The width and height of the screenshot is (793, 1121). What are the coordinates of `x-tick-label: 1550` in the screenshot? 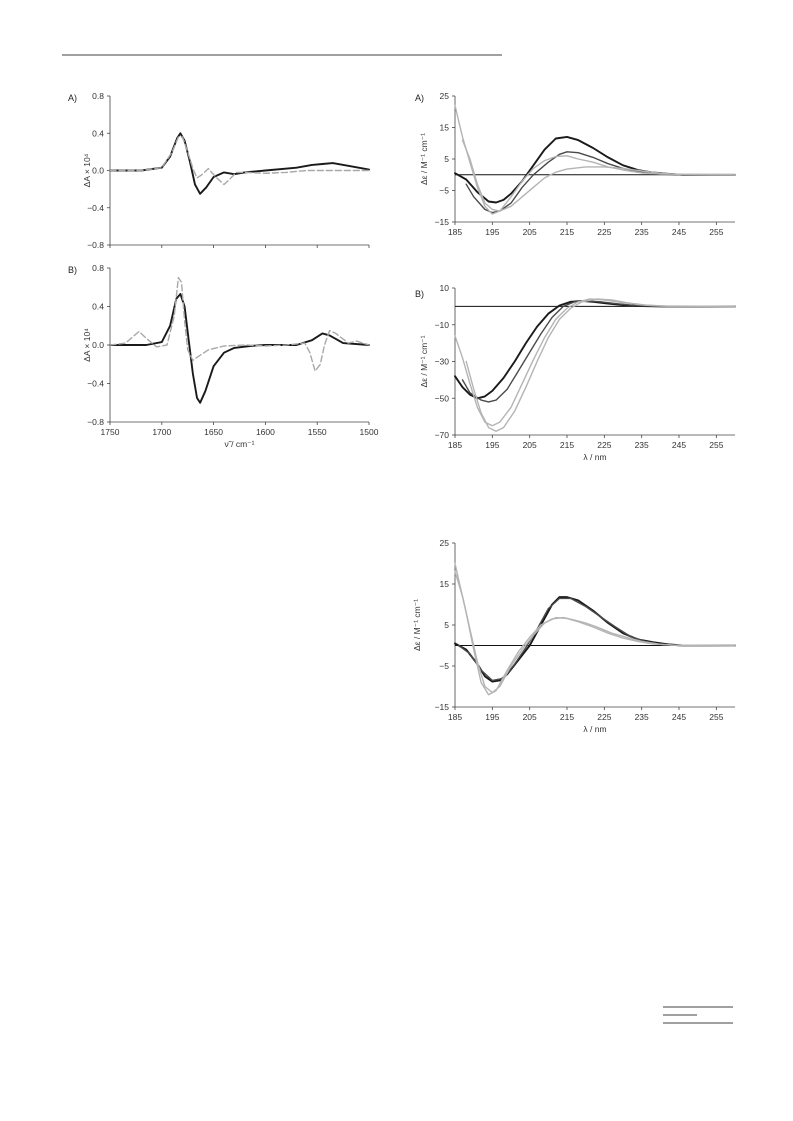 It's located at (317, 432).